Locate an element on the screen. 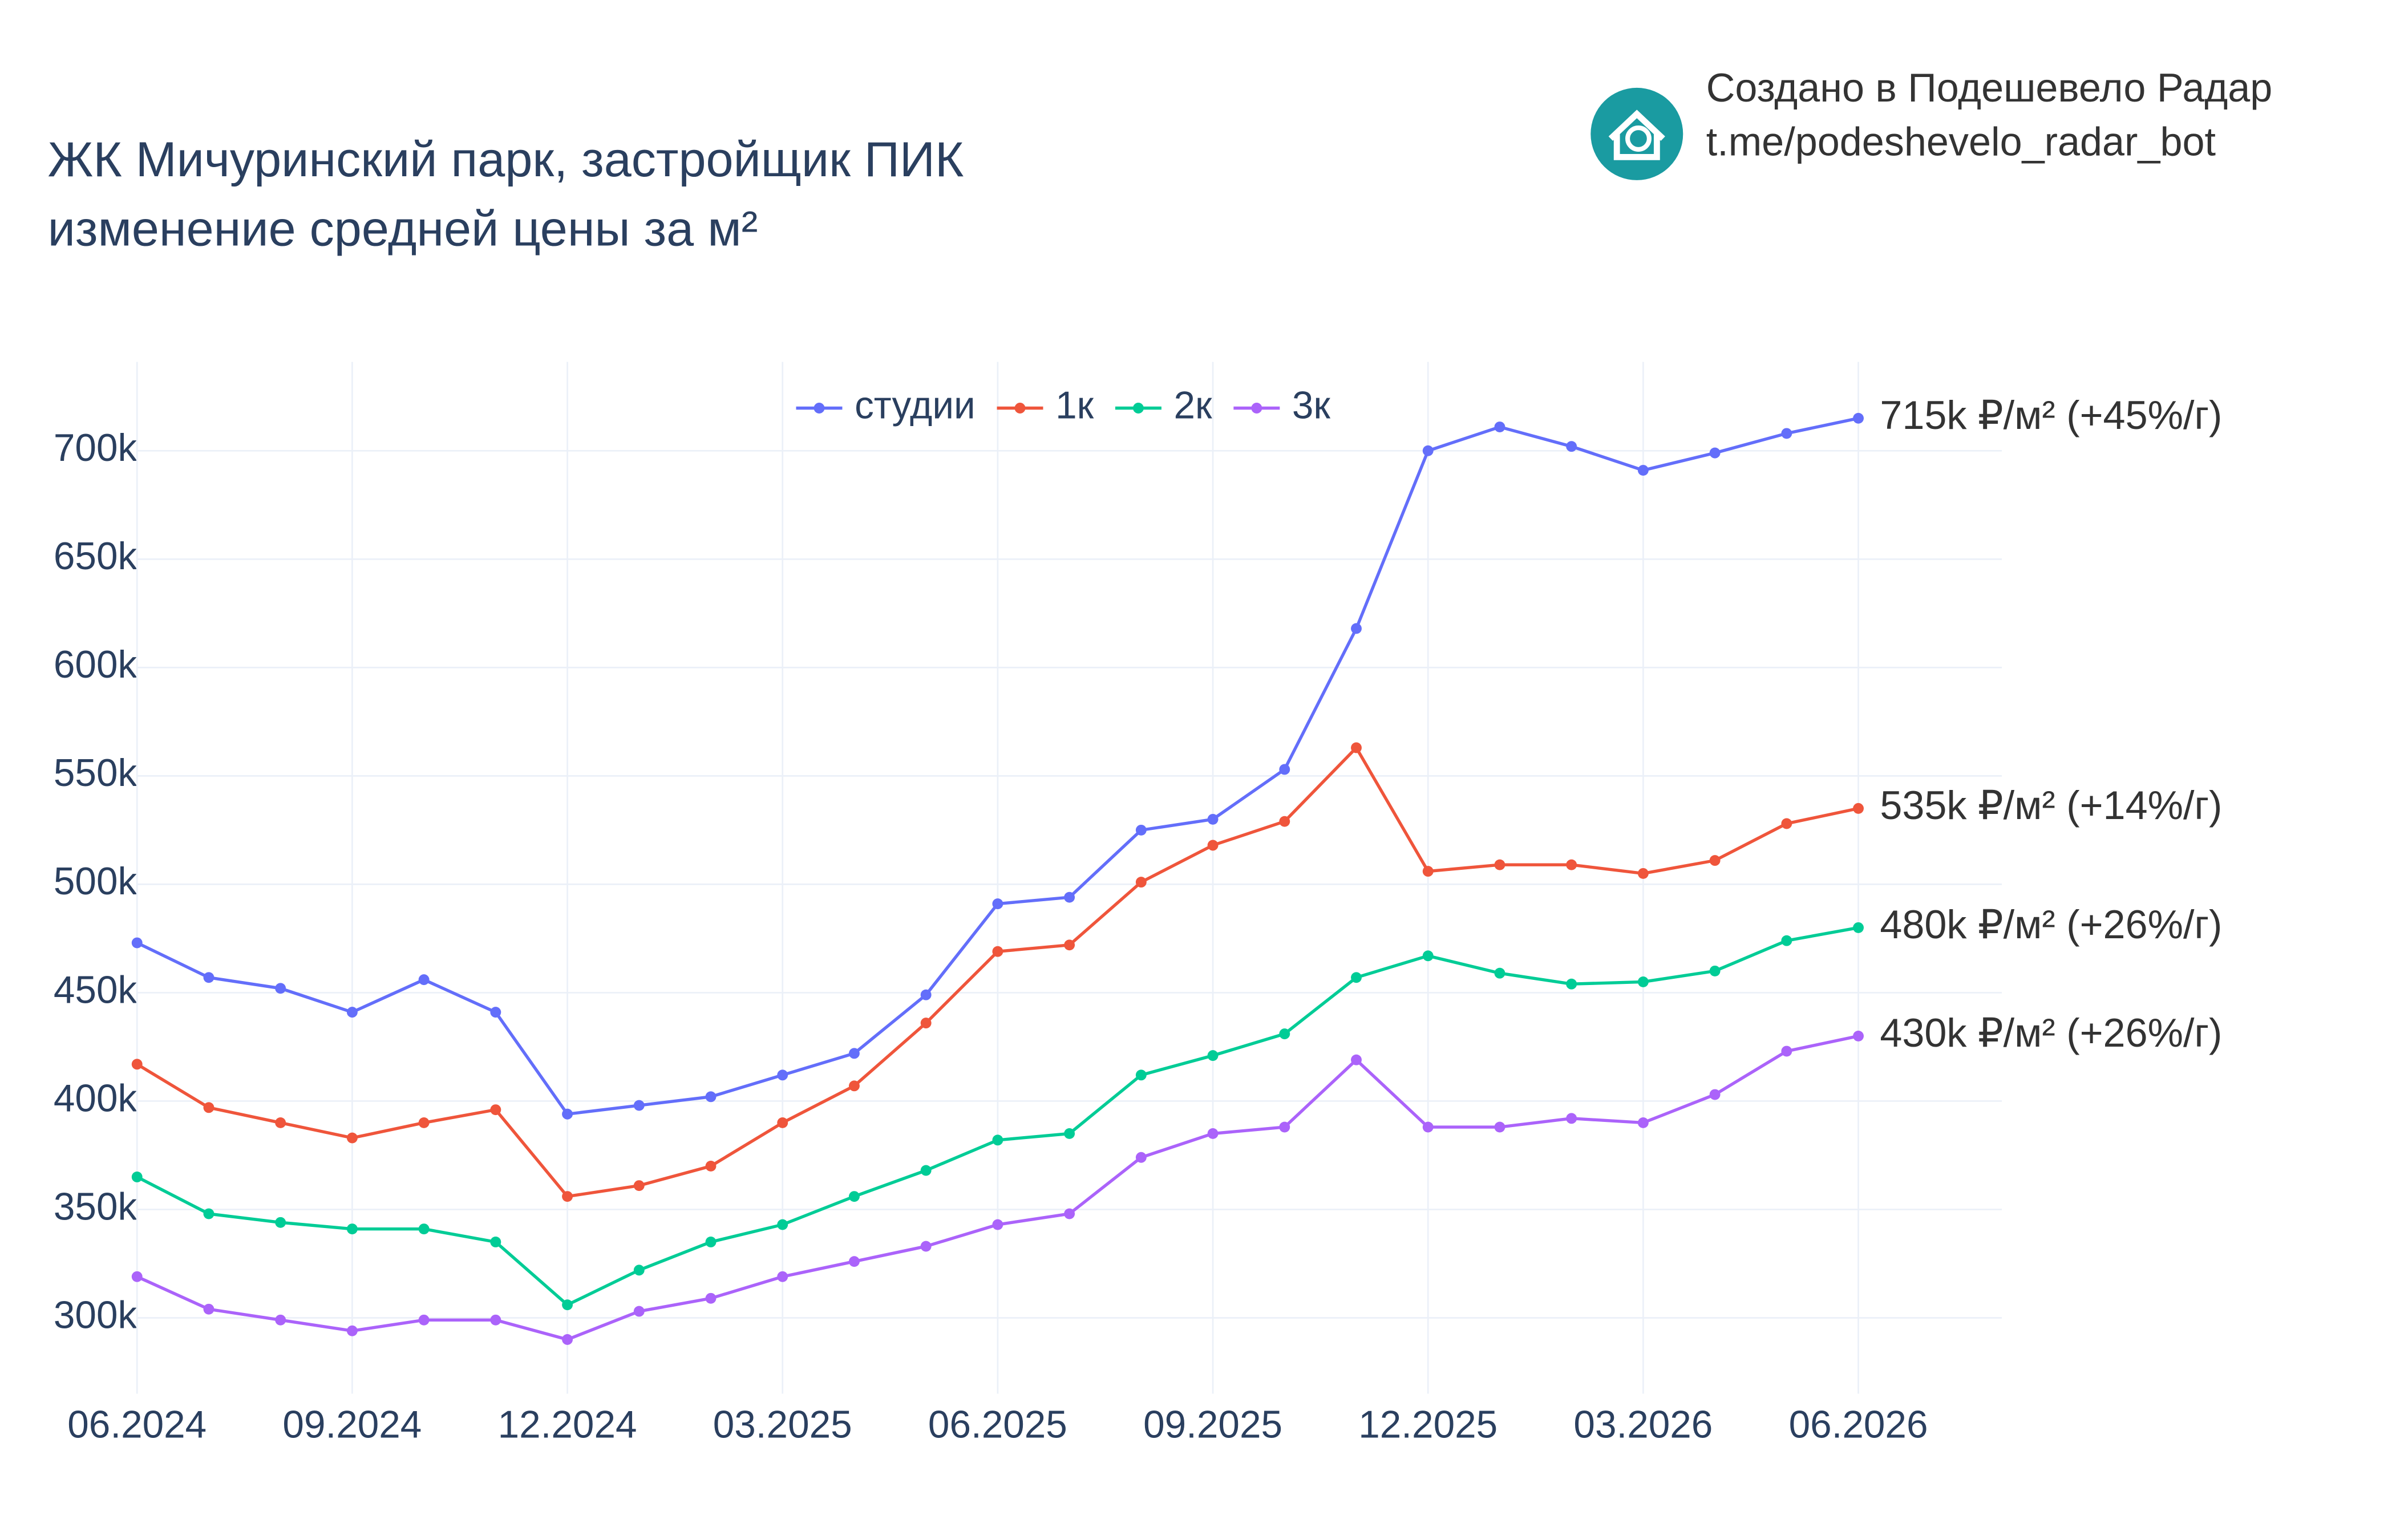 This screenshot has width=2396, height=1540. y-tick-label: 500k is located at coordinates (95, 882).